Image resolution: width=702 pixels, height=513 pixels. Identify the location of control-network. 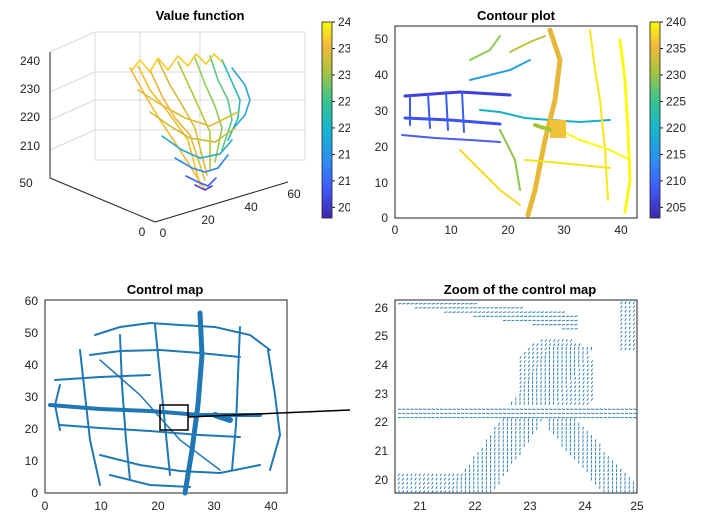
(165, 403).